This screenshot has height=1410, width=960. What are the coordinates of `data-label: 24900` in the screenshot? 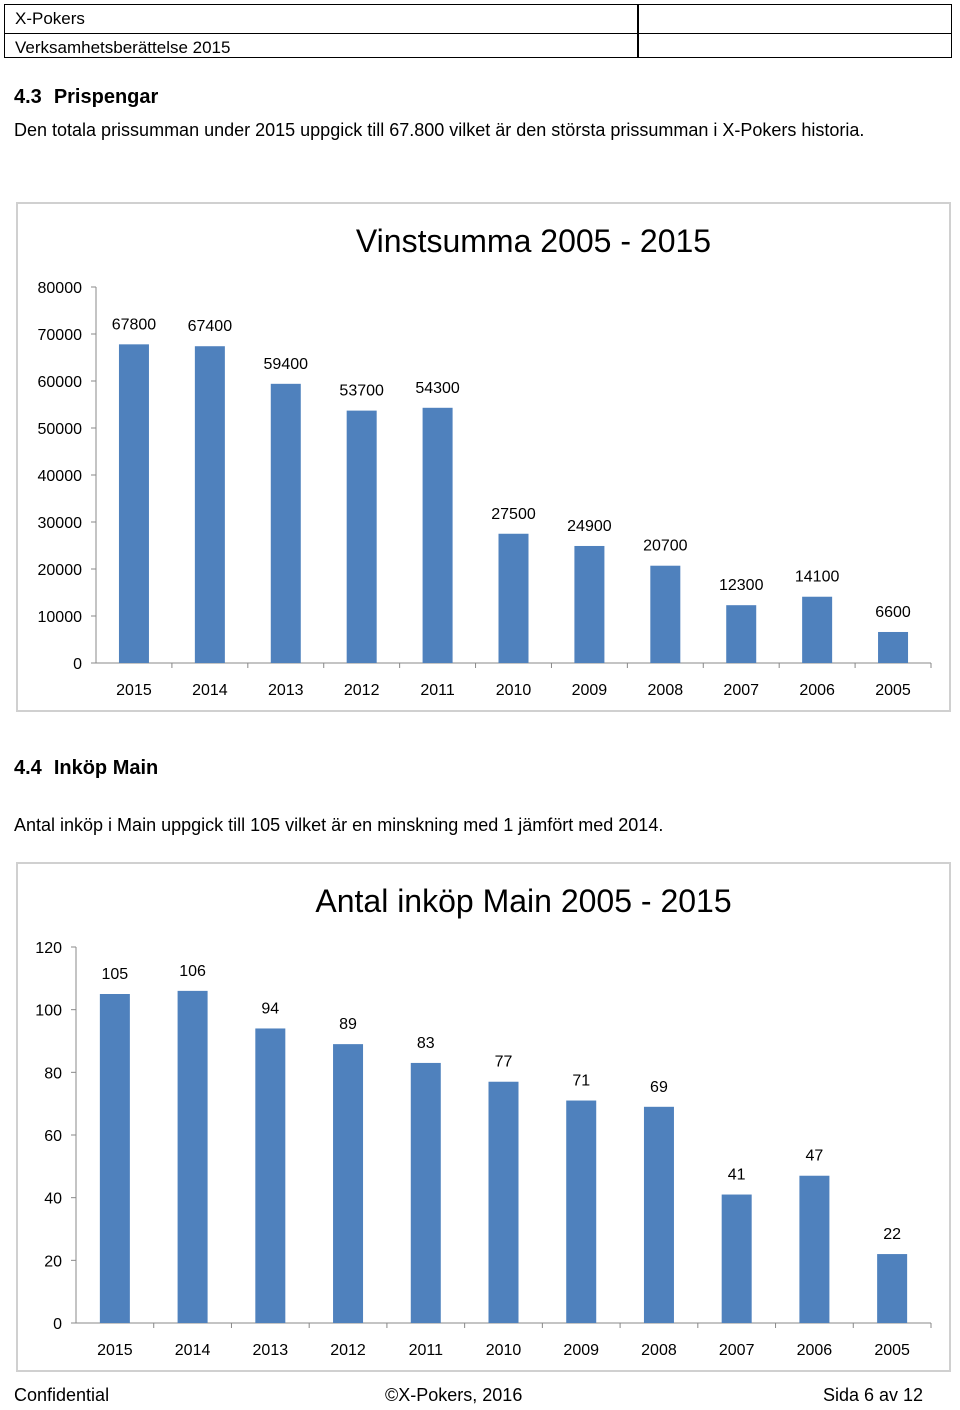 It's located at (589, 526).